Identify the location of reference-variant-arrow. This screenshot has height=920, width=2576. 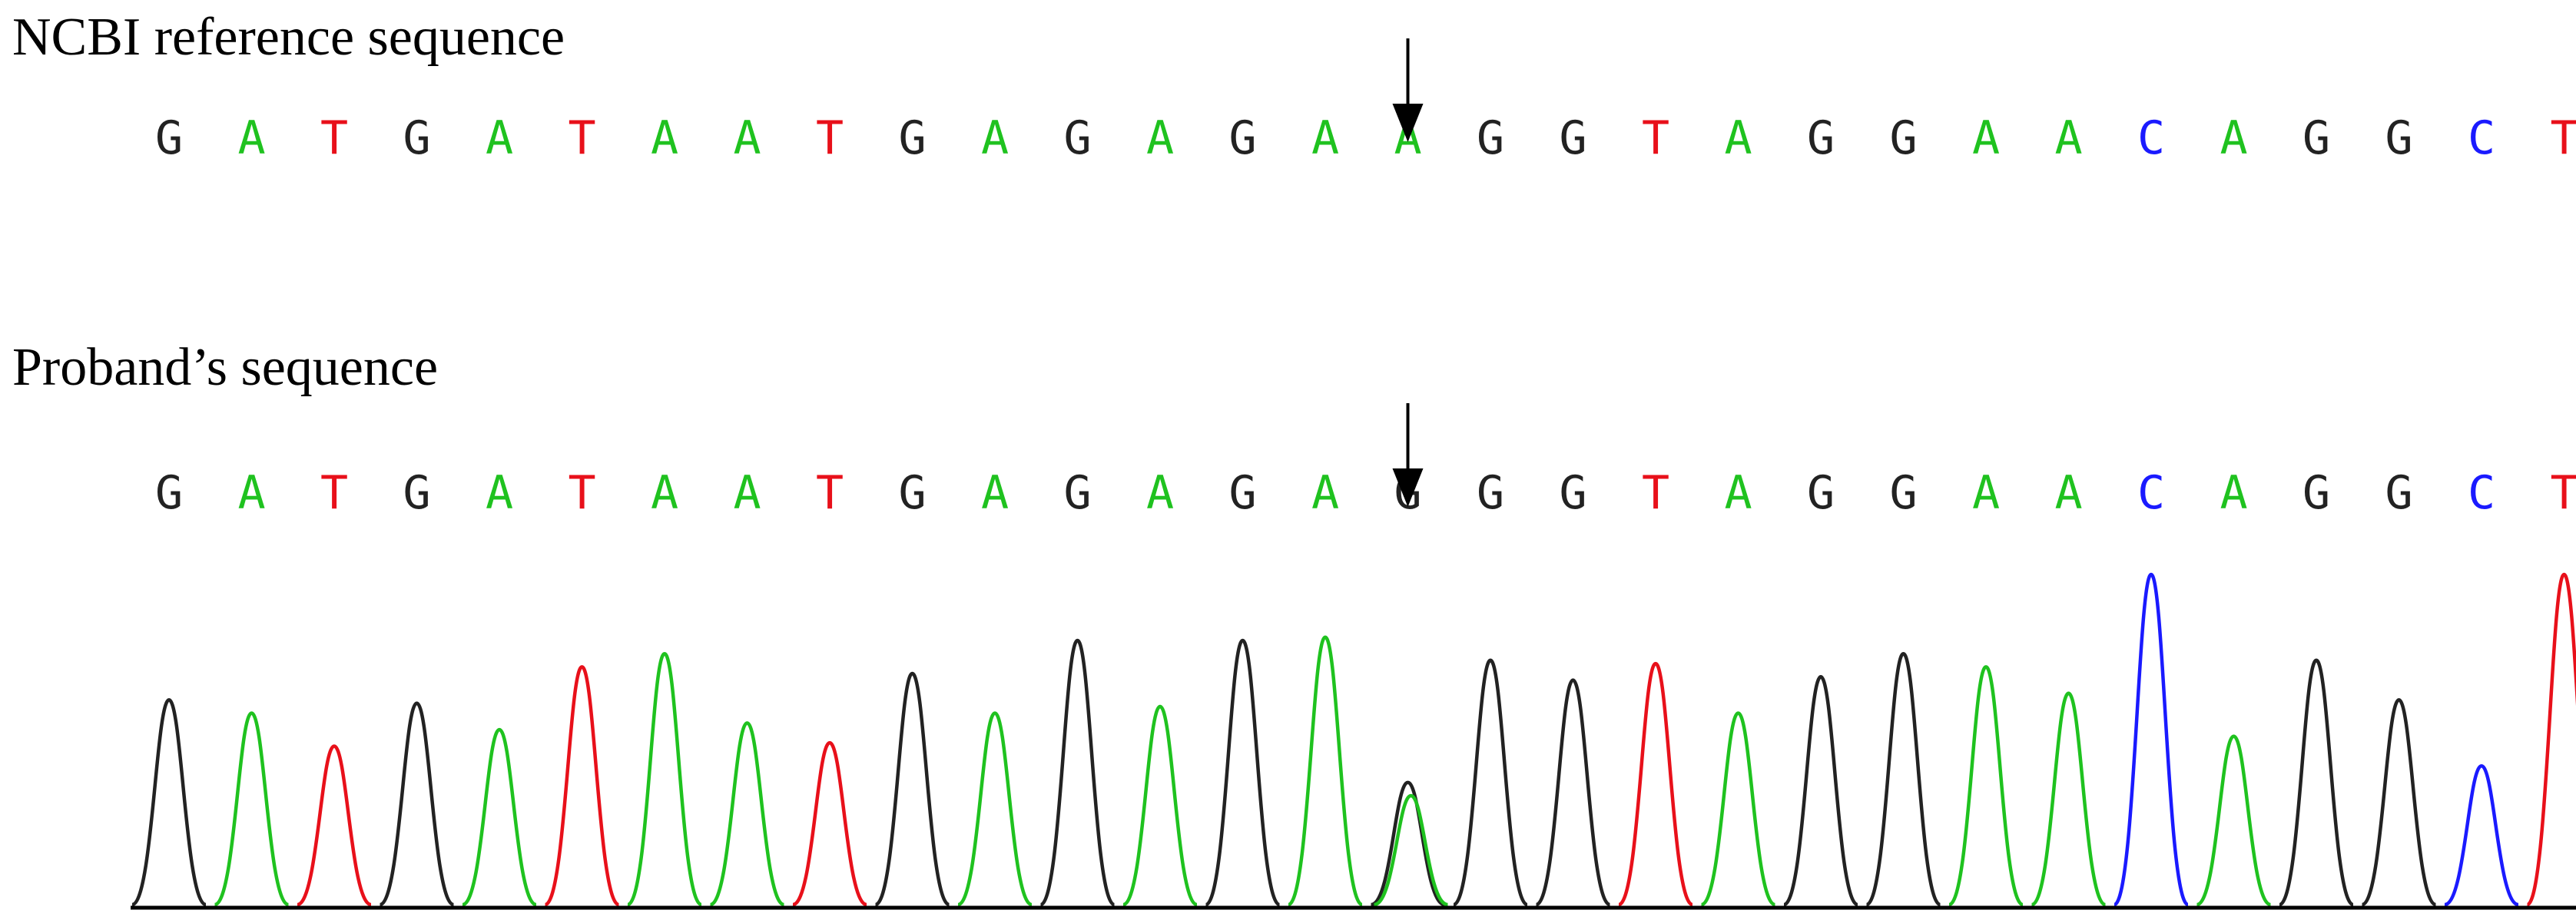
(1408, 90).